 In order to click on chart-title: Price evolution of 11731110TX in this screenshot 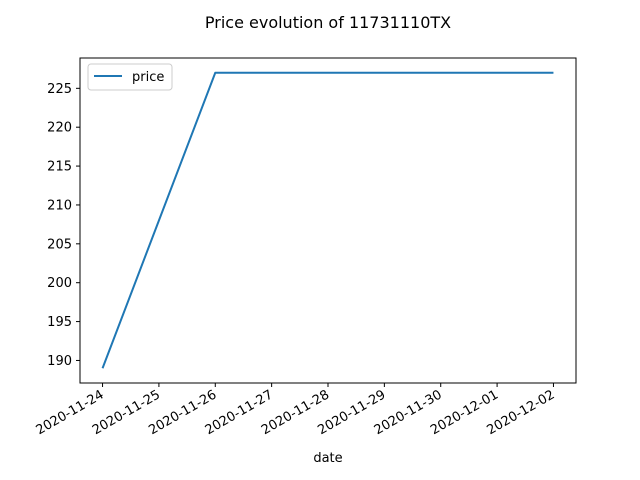, I will do `click(328, 22)`.